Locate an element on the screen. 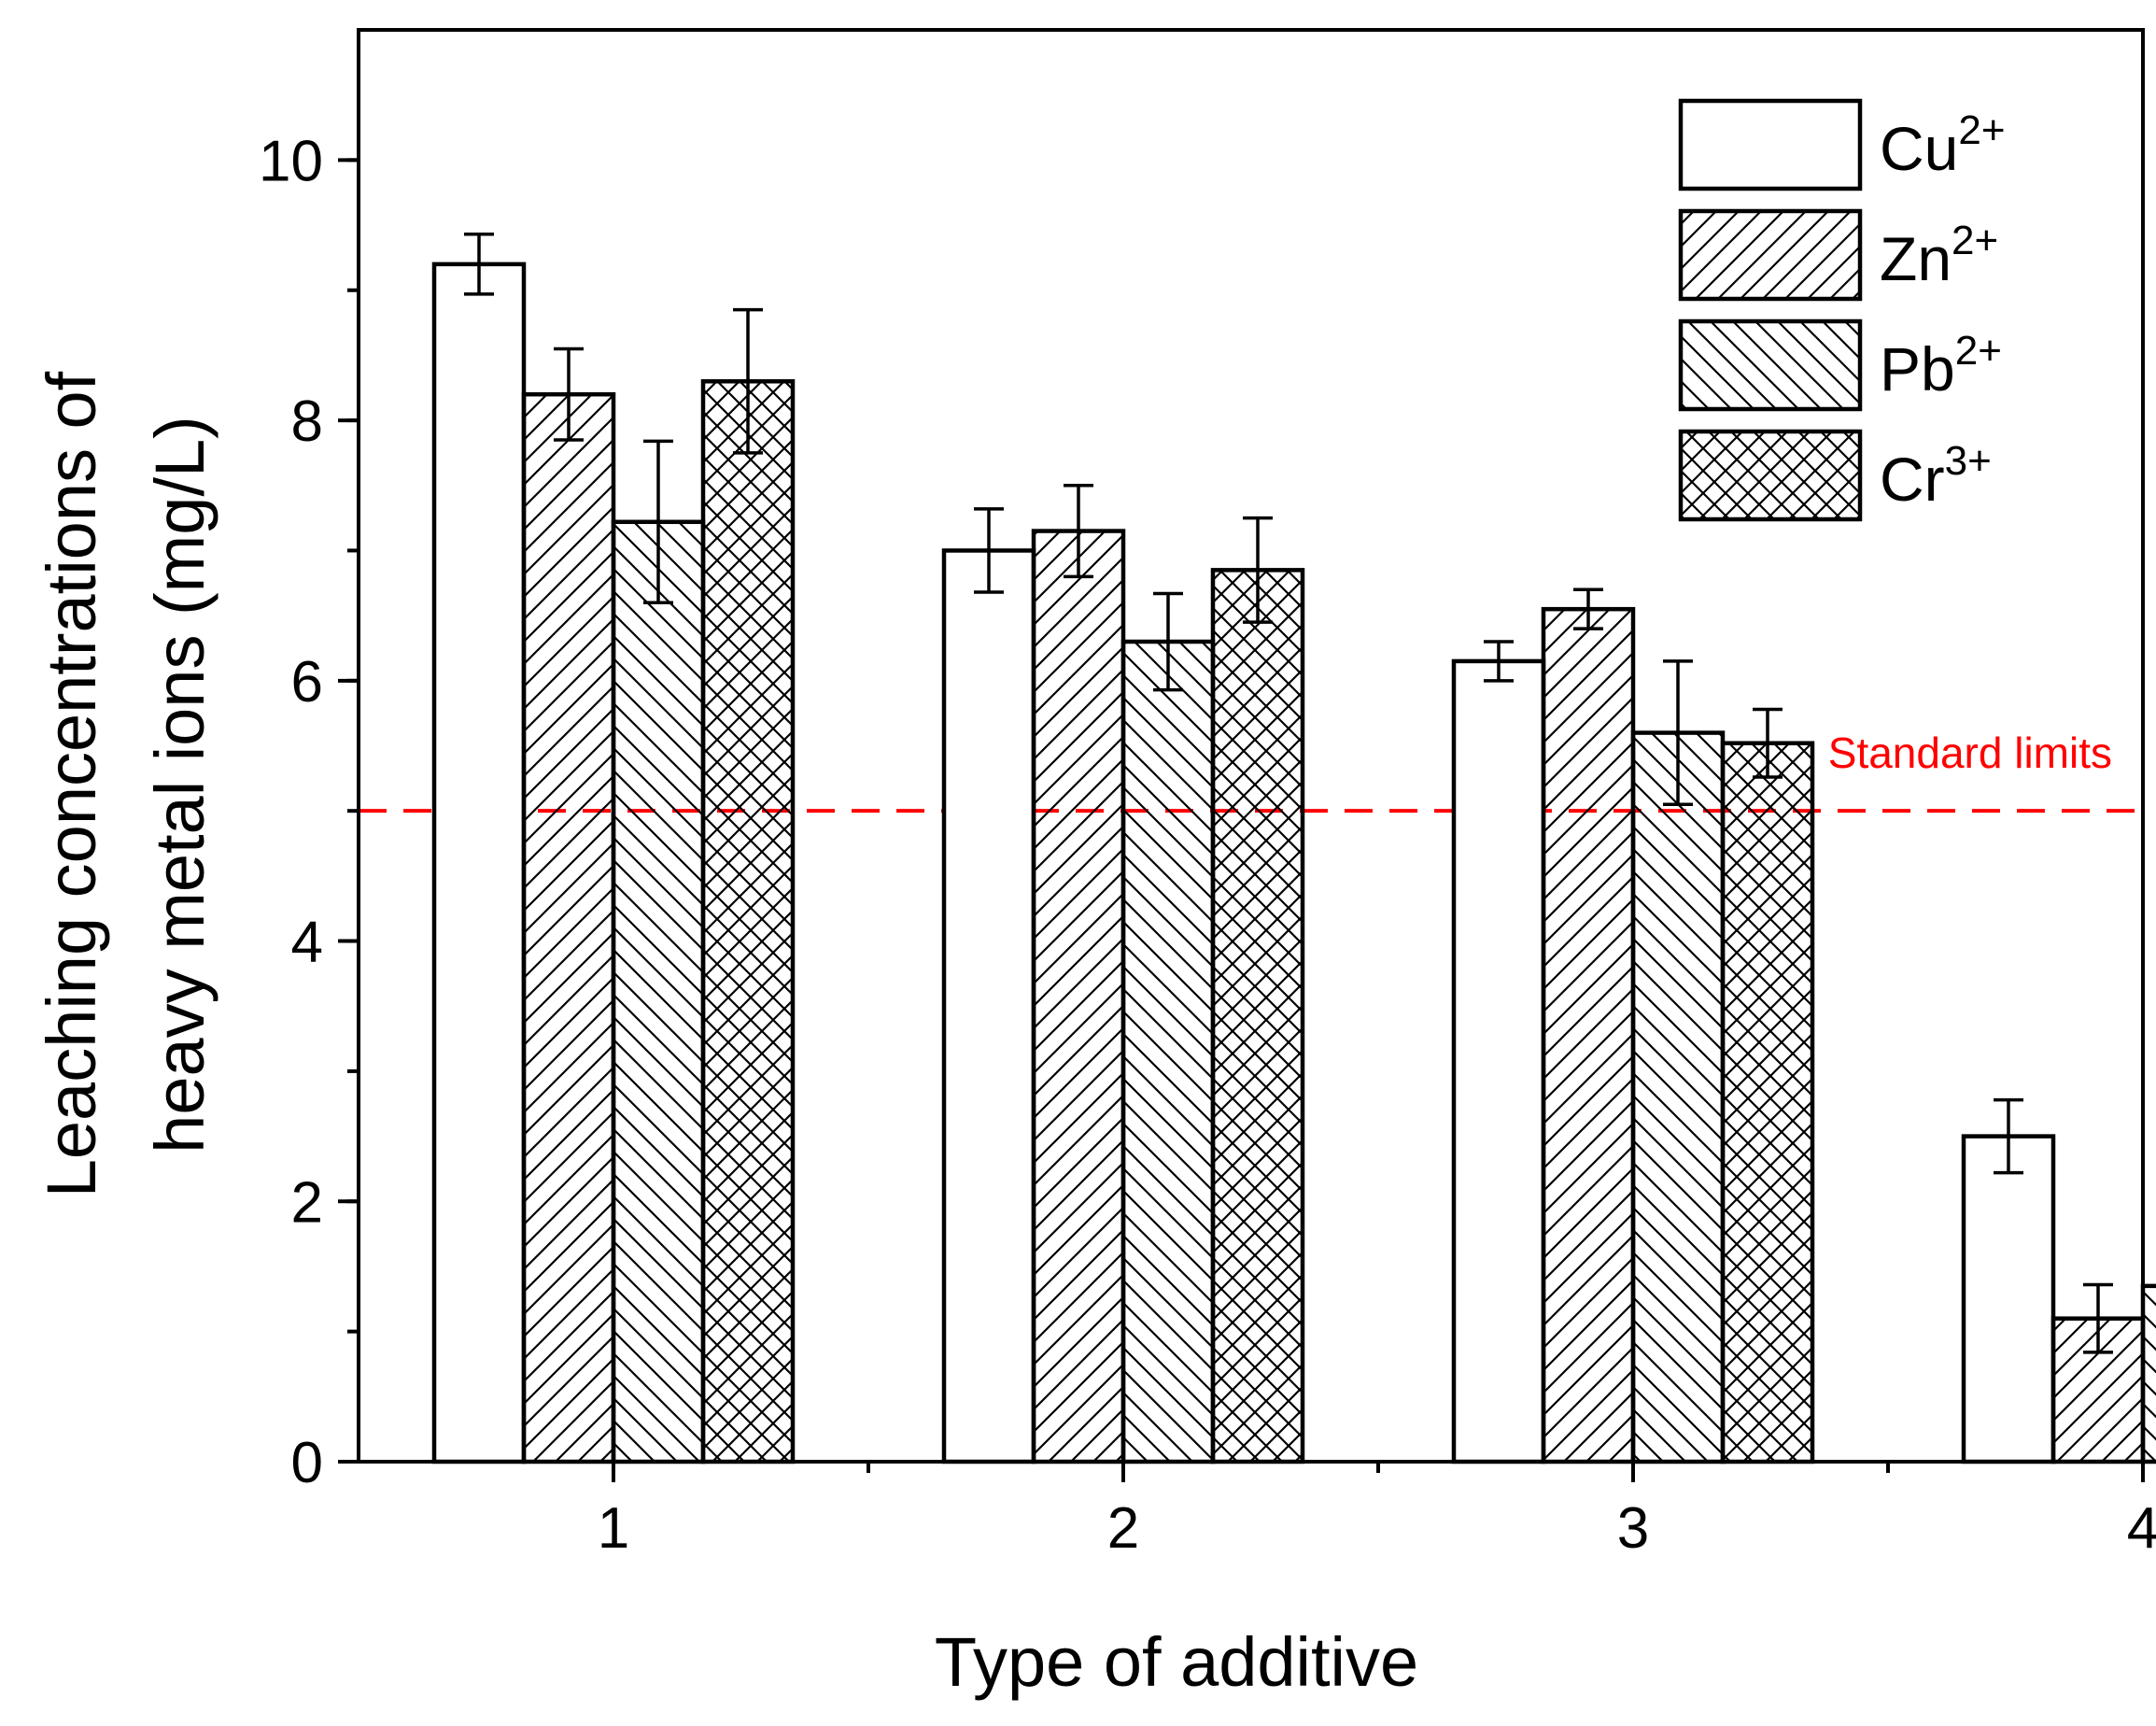 This screenshot has height=1726, width=2156. y-tick-label: 2 is located at coordinates (307, 1202).